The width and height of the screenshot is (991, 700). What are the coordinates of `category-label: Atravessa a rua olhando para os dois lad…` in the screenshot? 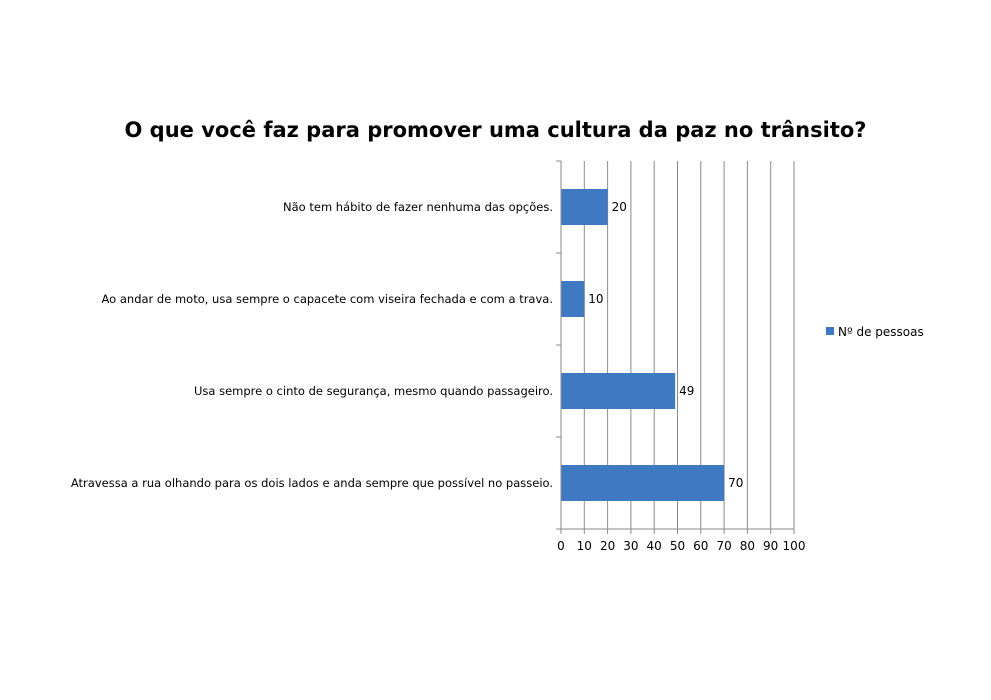 It's located at (312, 483).